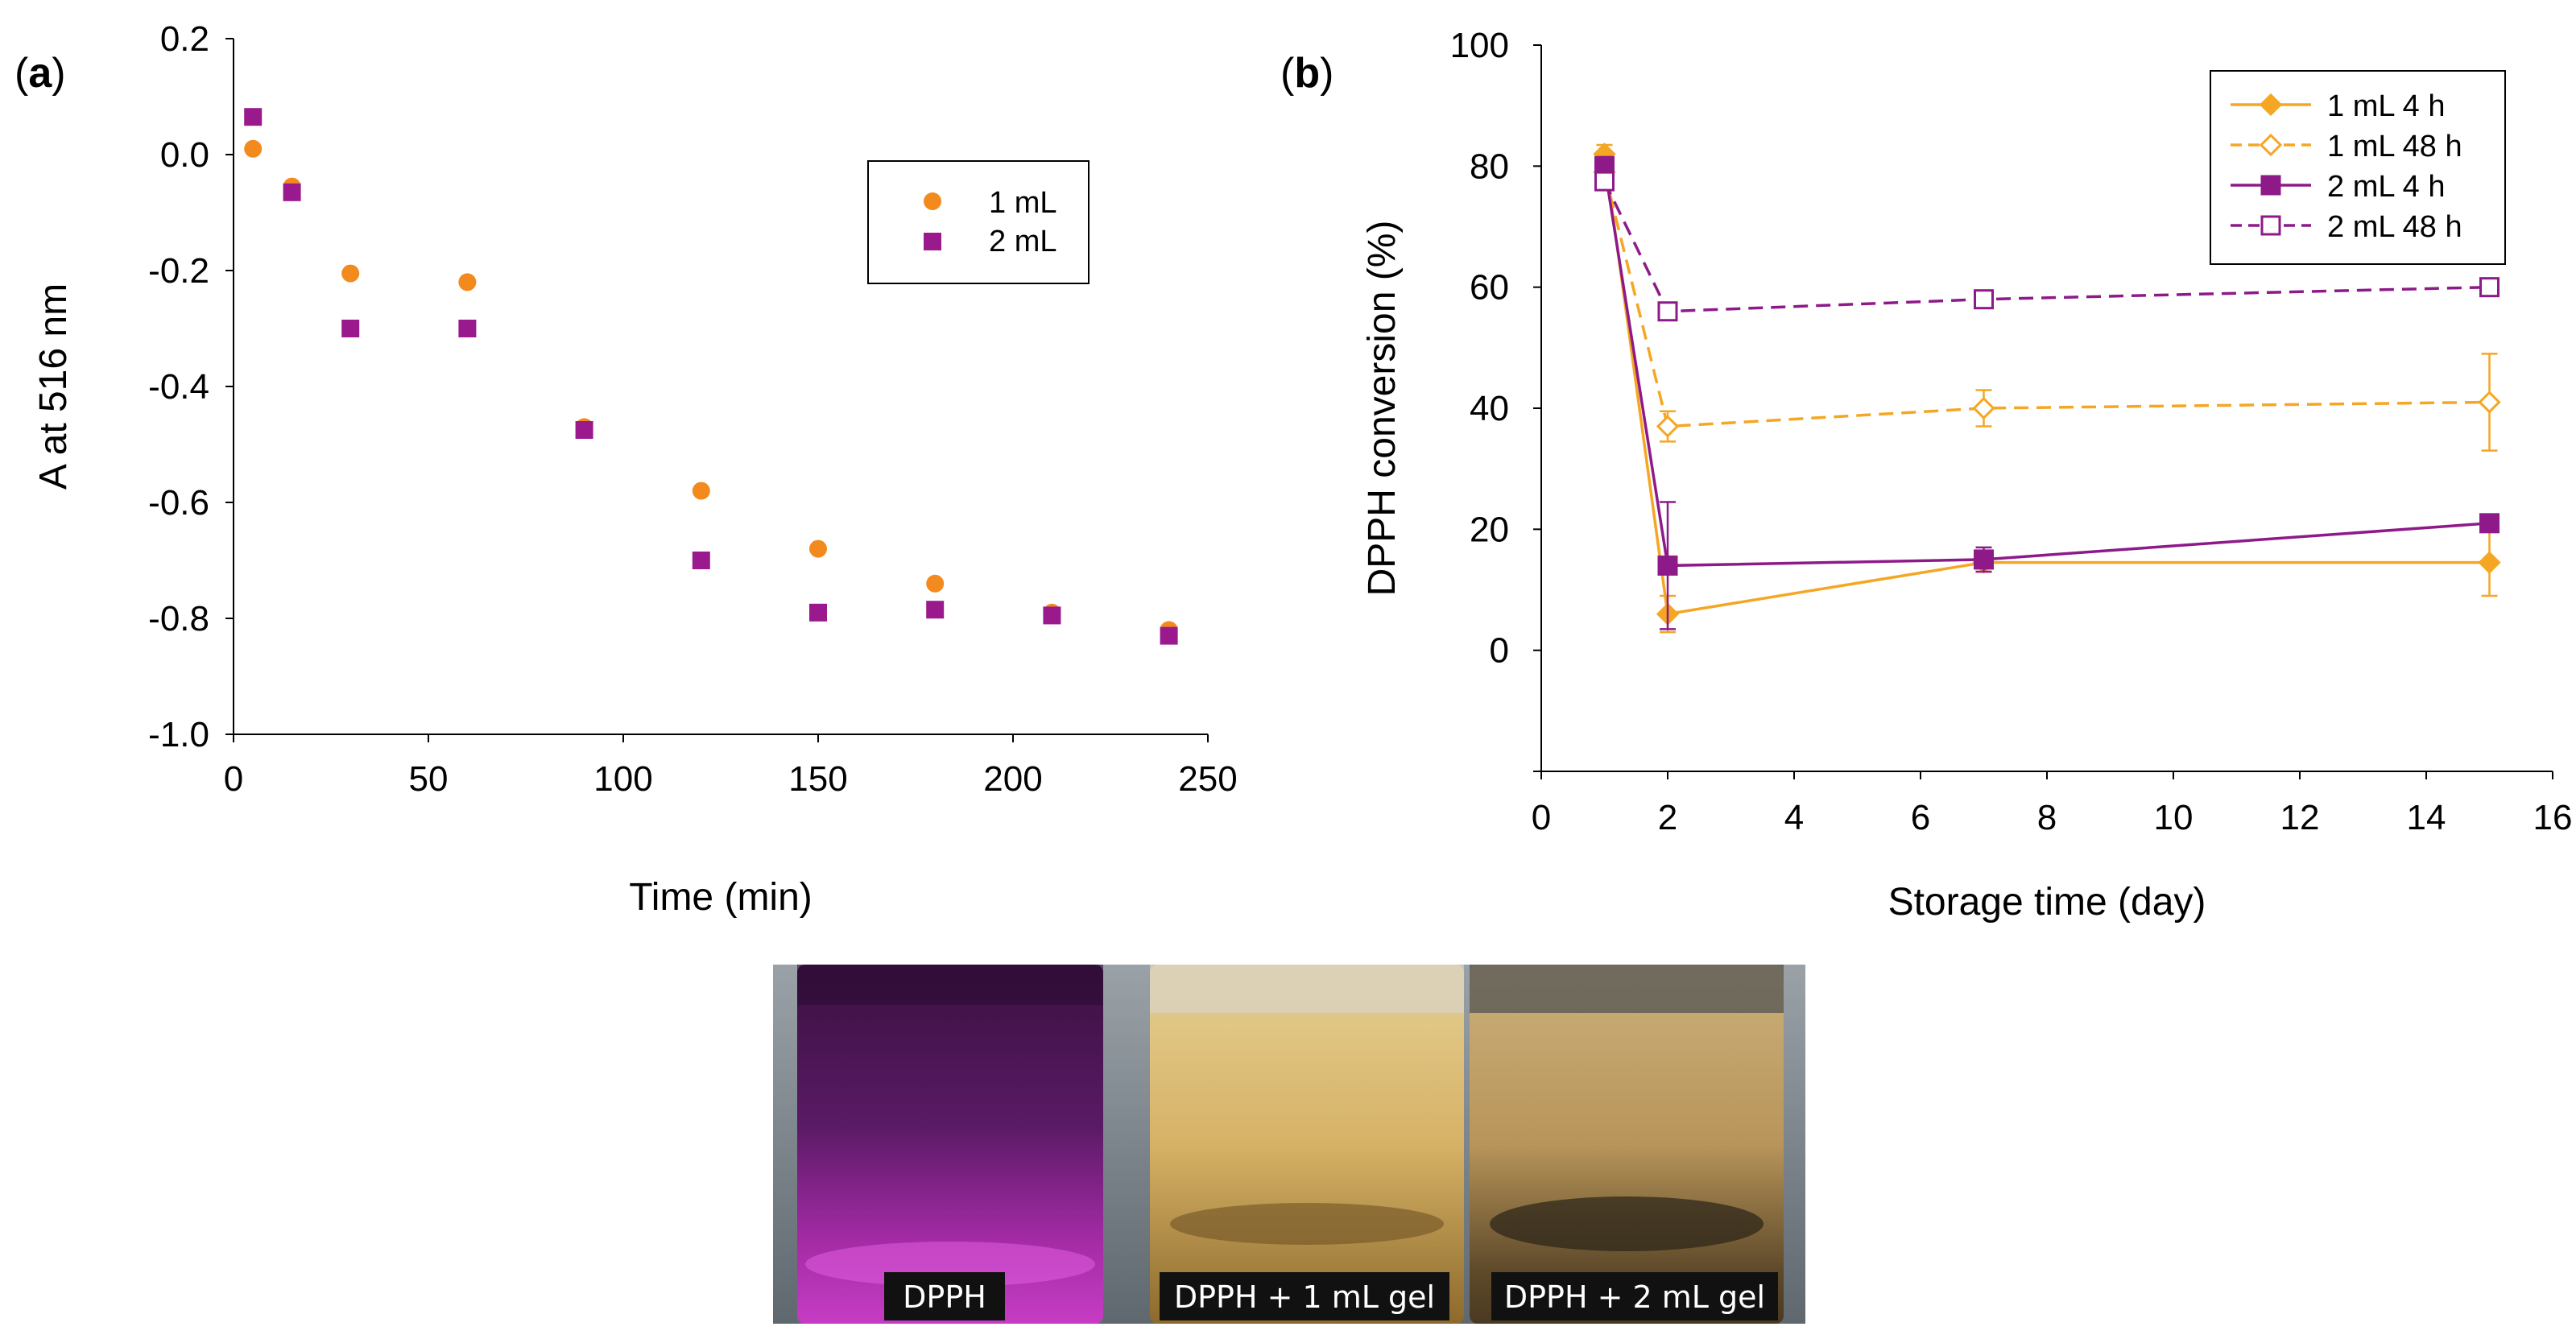  I want to click on panel-a-legend: 1 mL 2 mL, so click(979, 222).